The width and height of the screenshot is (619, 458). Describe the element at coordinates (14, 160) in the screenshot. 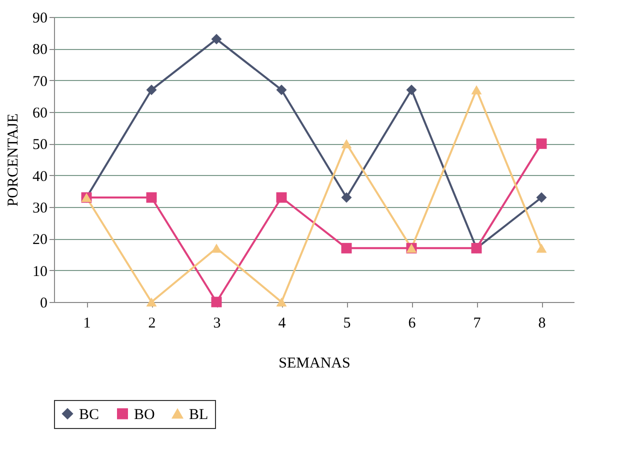

I see `y-axis-title: PORCENTAJE` at that location.